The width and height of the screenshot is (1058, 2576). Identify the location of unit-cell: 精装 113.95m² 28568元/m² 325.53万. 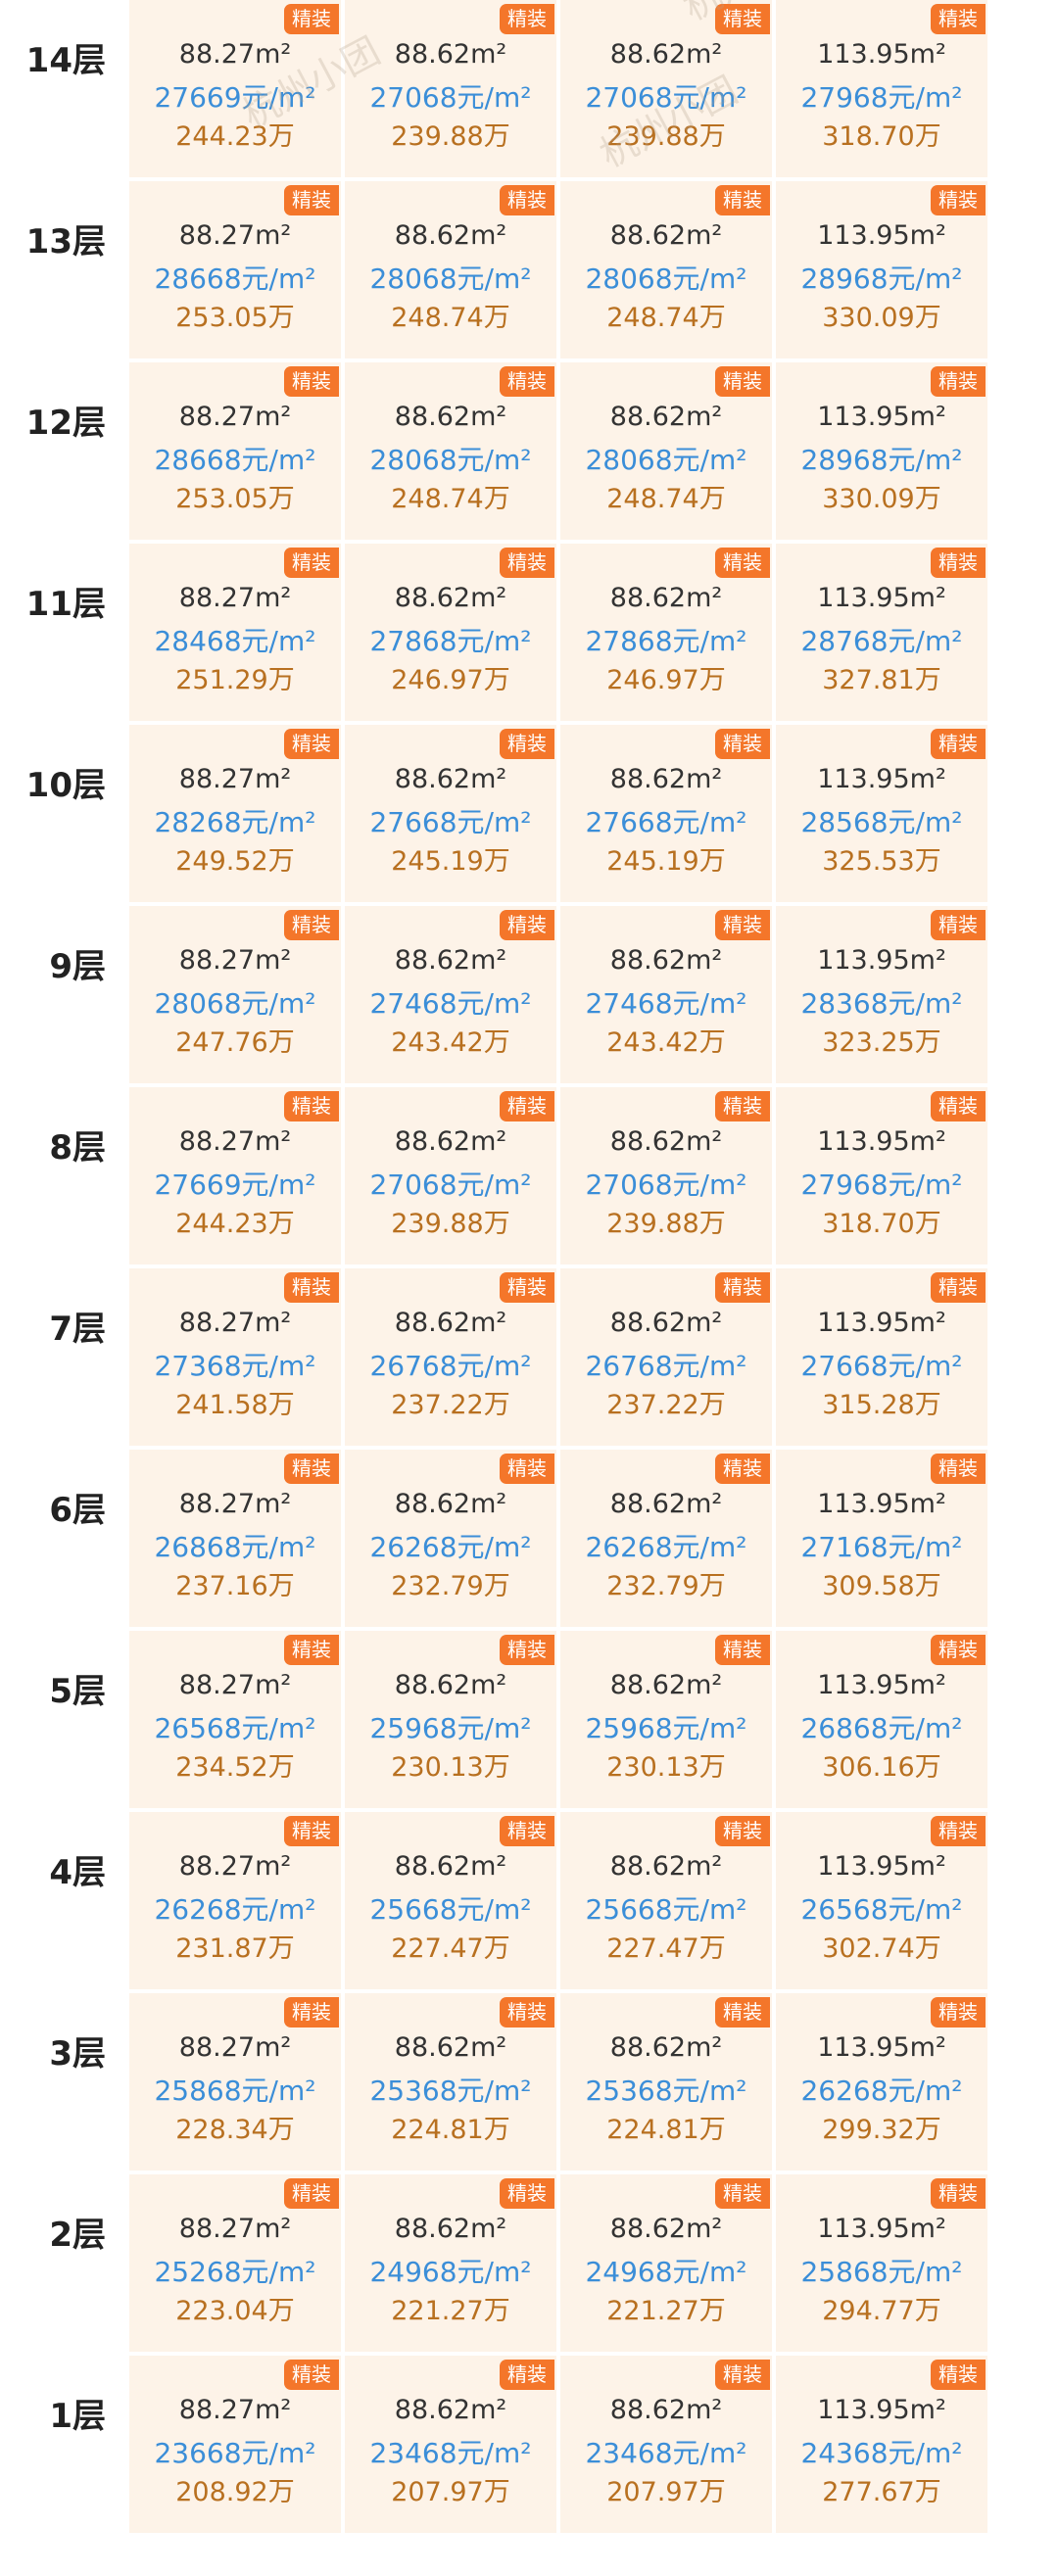
(881, 813).